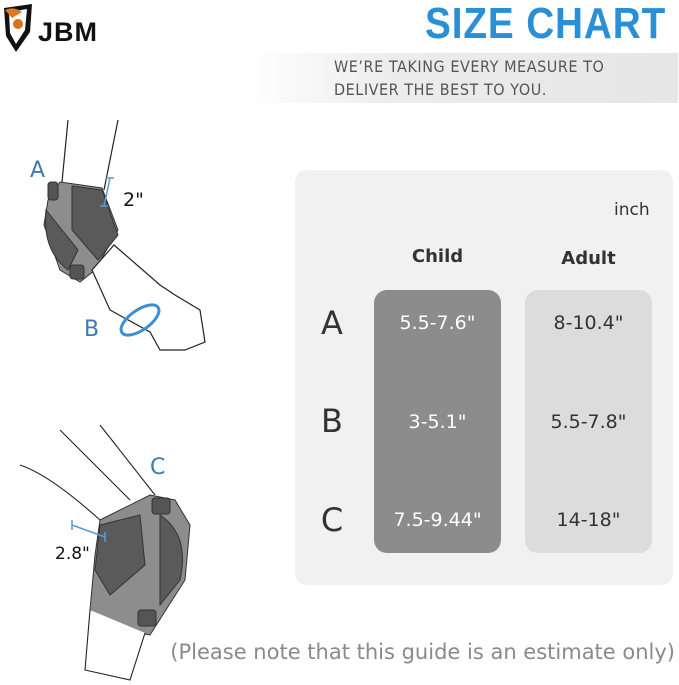 Image resolution: width=679 pixels, height=685 pixels. I want to click on row-label-a: A, so click(332, 323).